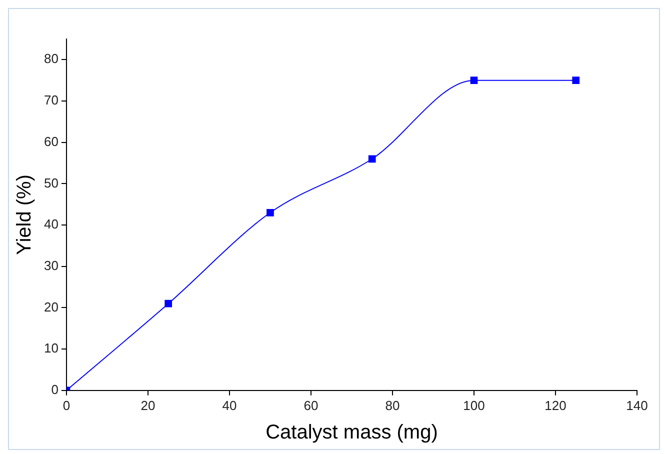 This screenshot has width=665, height=454. I want to click on y-tick-label: 60, so click(51, 141).